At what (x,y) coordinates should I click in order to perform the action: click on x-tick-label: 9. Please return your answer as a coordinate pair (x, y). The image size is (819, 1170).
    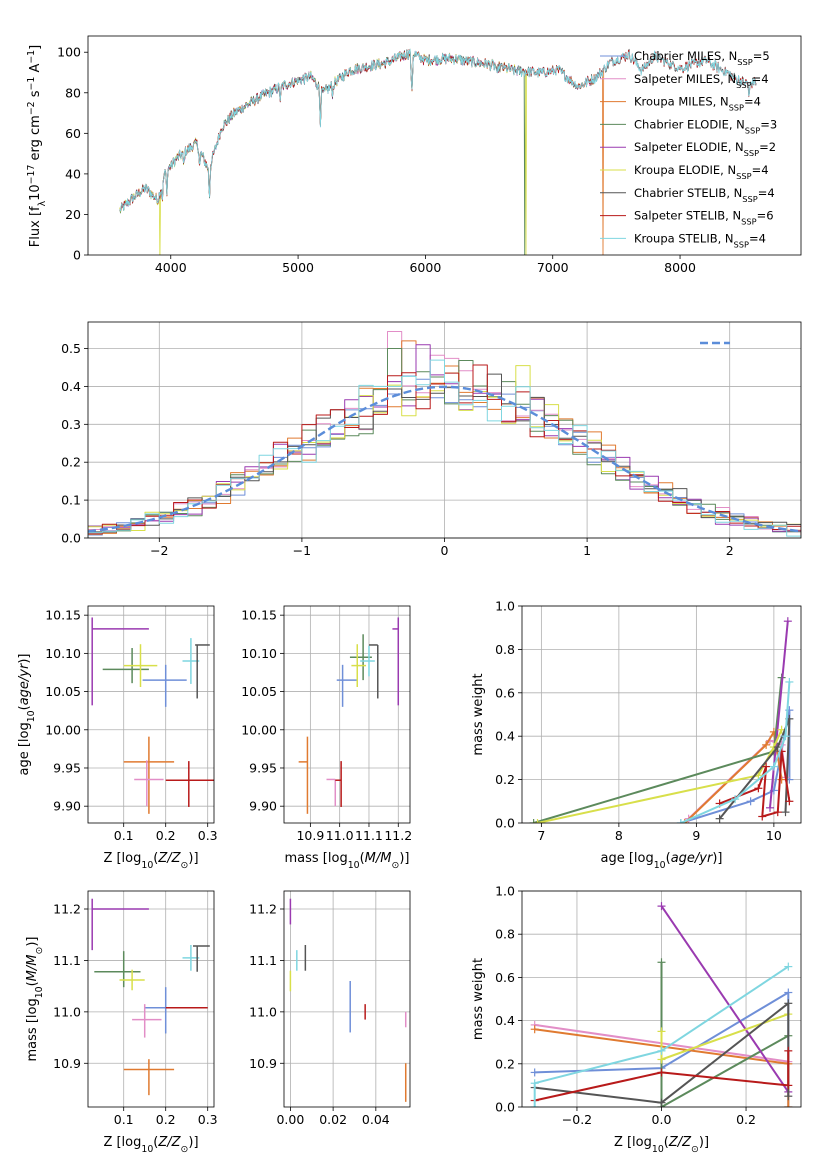
    Looking at the image, I should click on (696, 835).